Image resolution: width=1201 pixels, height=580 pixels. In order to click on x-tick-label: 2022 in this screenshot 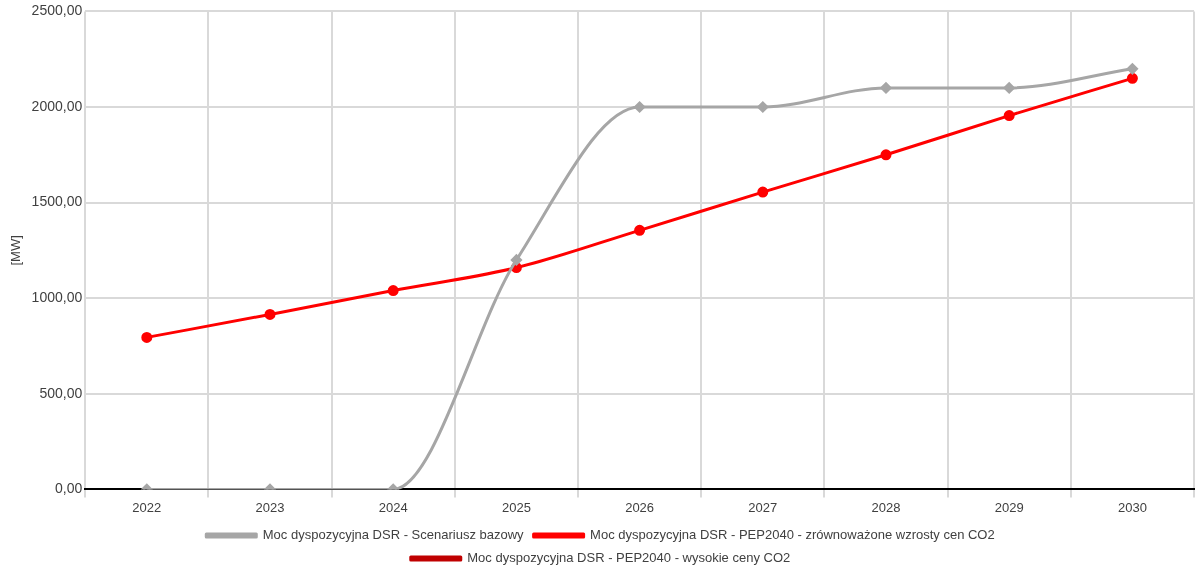, I will do `click(147, 507)`.